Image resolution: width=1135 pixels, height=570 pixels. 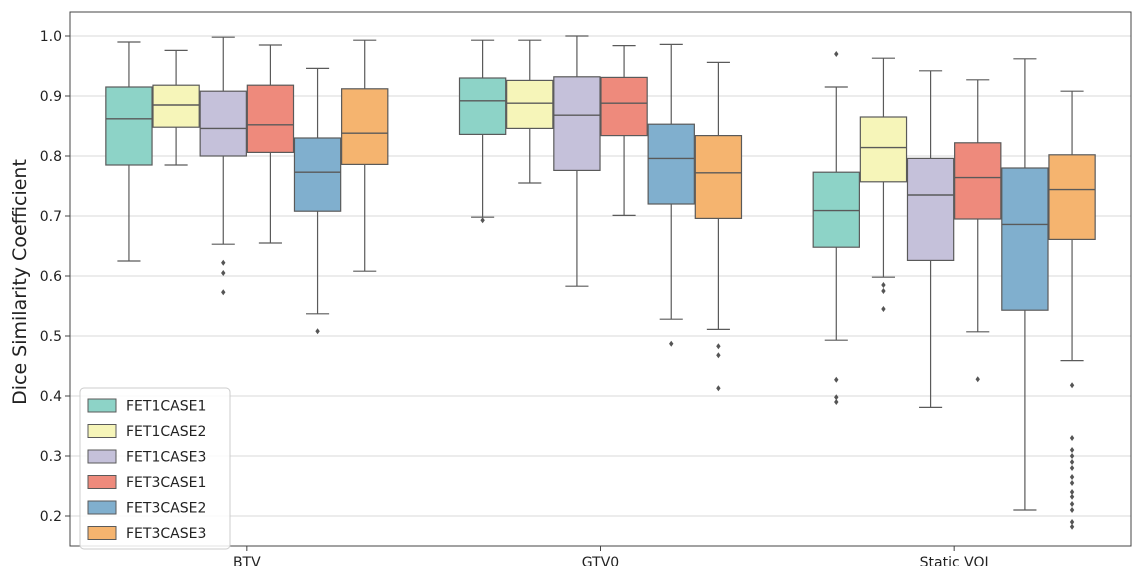 I want to click on box-fet3case1-gtv0, so click(x=624, y=130).